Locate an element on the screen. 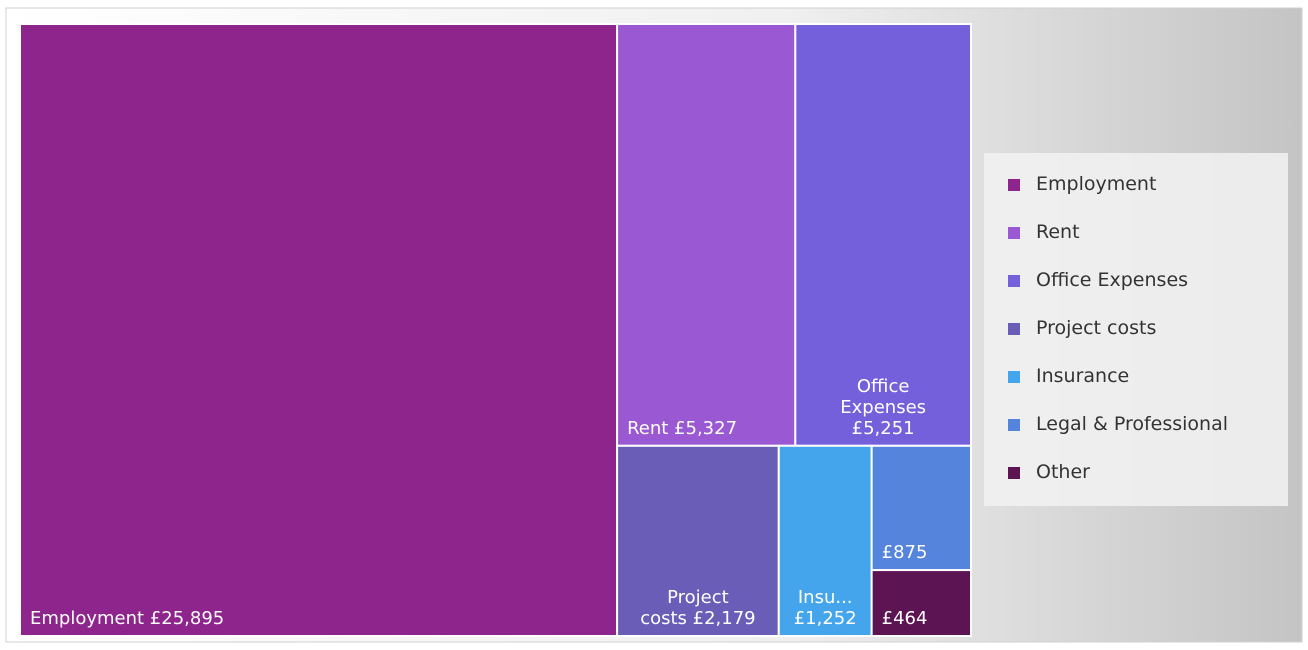  legend-box is located at coordinates (1136, 329).